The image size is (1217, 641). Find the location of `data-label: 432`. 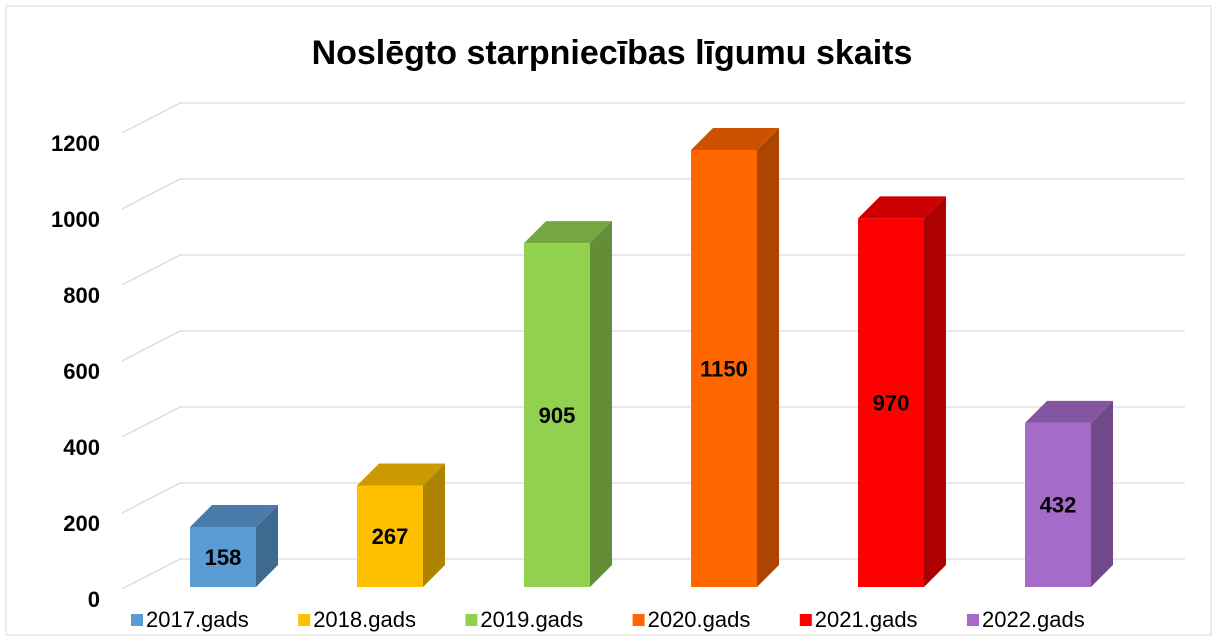

data-label: 432 is located at coordinates (1058, 505).